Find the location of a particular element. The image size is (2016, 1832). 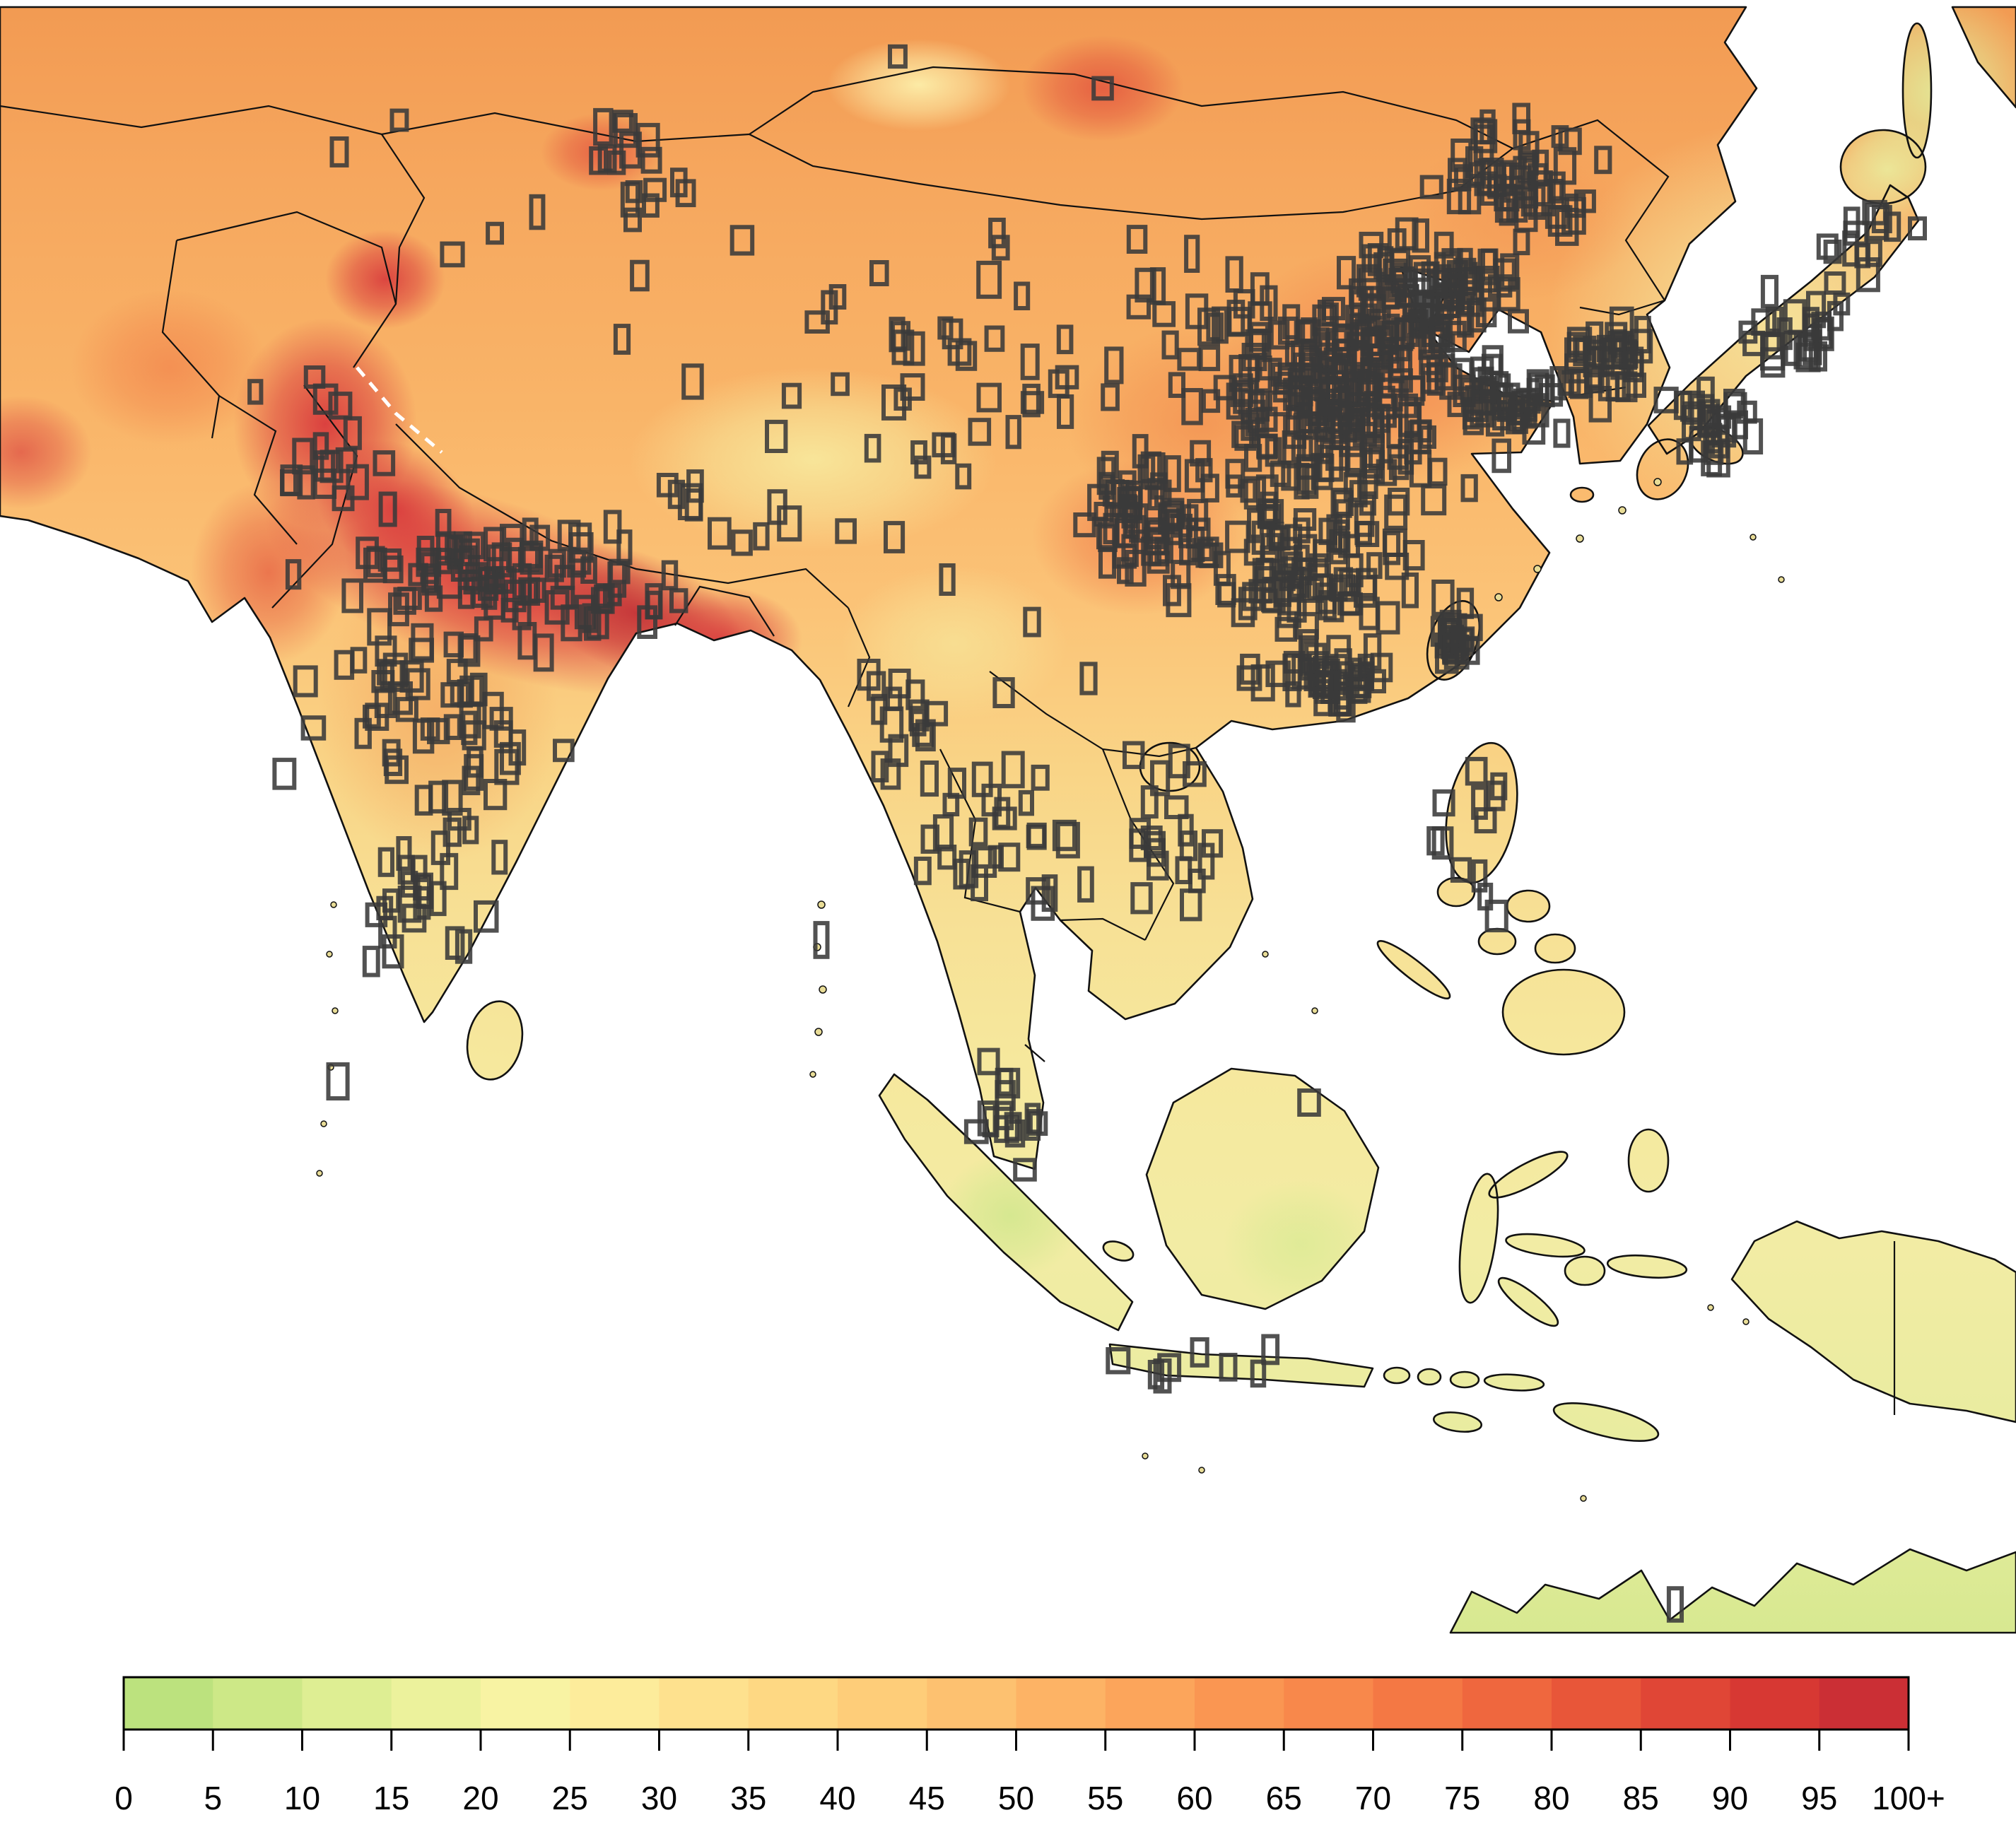

landmass-bali is located at coordinates (1397, 1375).